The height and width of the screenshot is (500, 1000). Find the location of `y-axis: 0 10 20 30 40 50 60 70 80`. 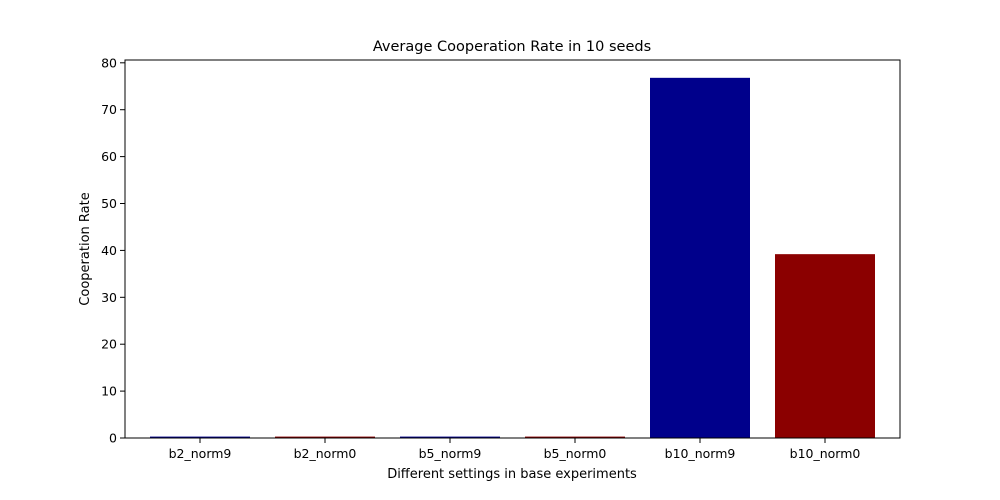

y-axis: 0 10 20 30 40 50 60 70 80 is located at coordinates (113, 250).